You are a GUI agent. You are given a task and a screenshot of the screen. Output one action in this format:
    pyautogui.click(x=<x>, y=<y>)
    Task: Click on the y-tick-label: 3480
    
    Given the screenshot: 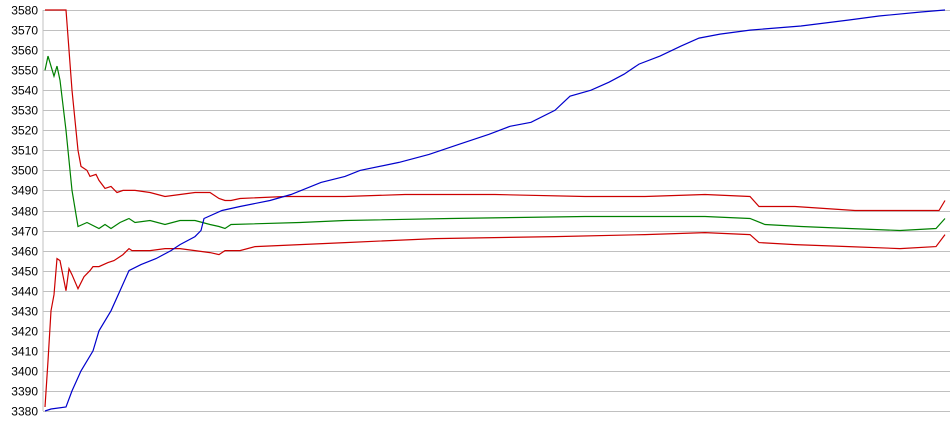 What is the action you would take?
    pyautogui.click(x=24, y=212)
    